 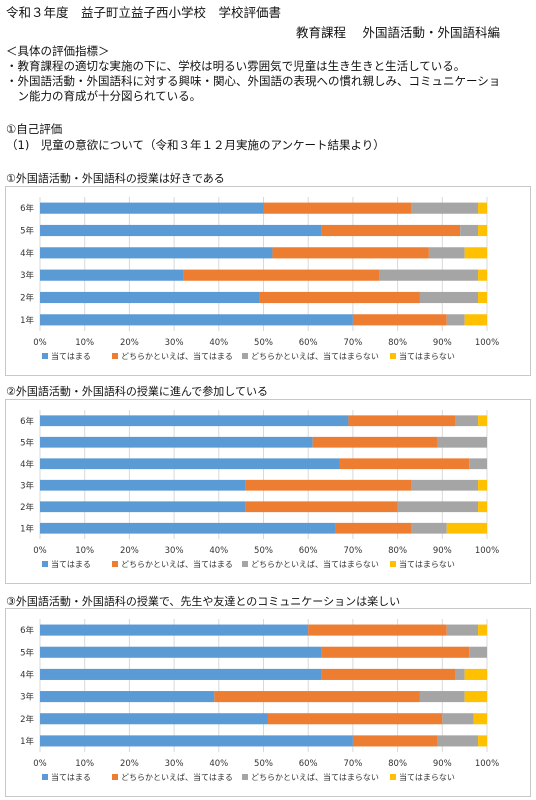 What do you see at coordinates (442, 343) in the screenshot?
I see `x-tick-label: 90%` at bounding box center [442, 343].